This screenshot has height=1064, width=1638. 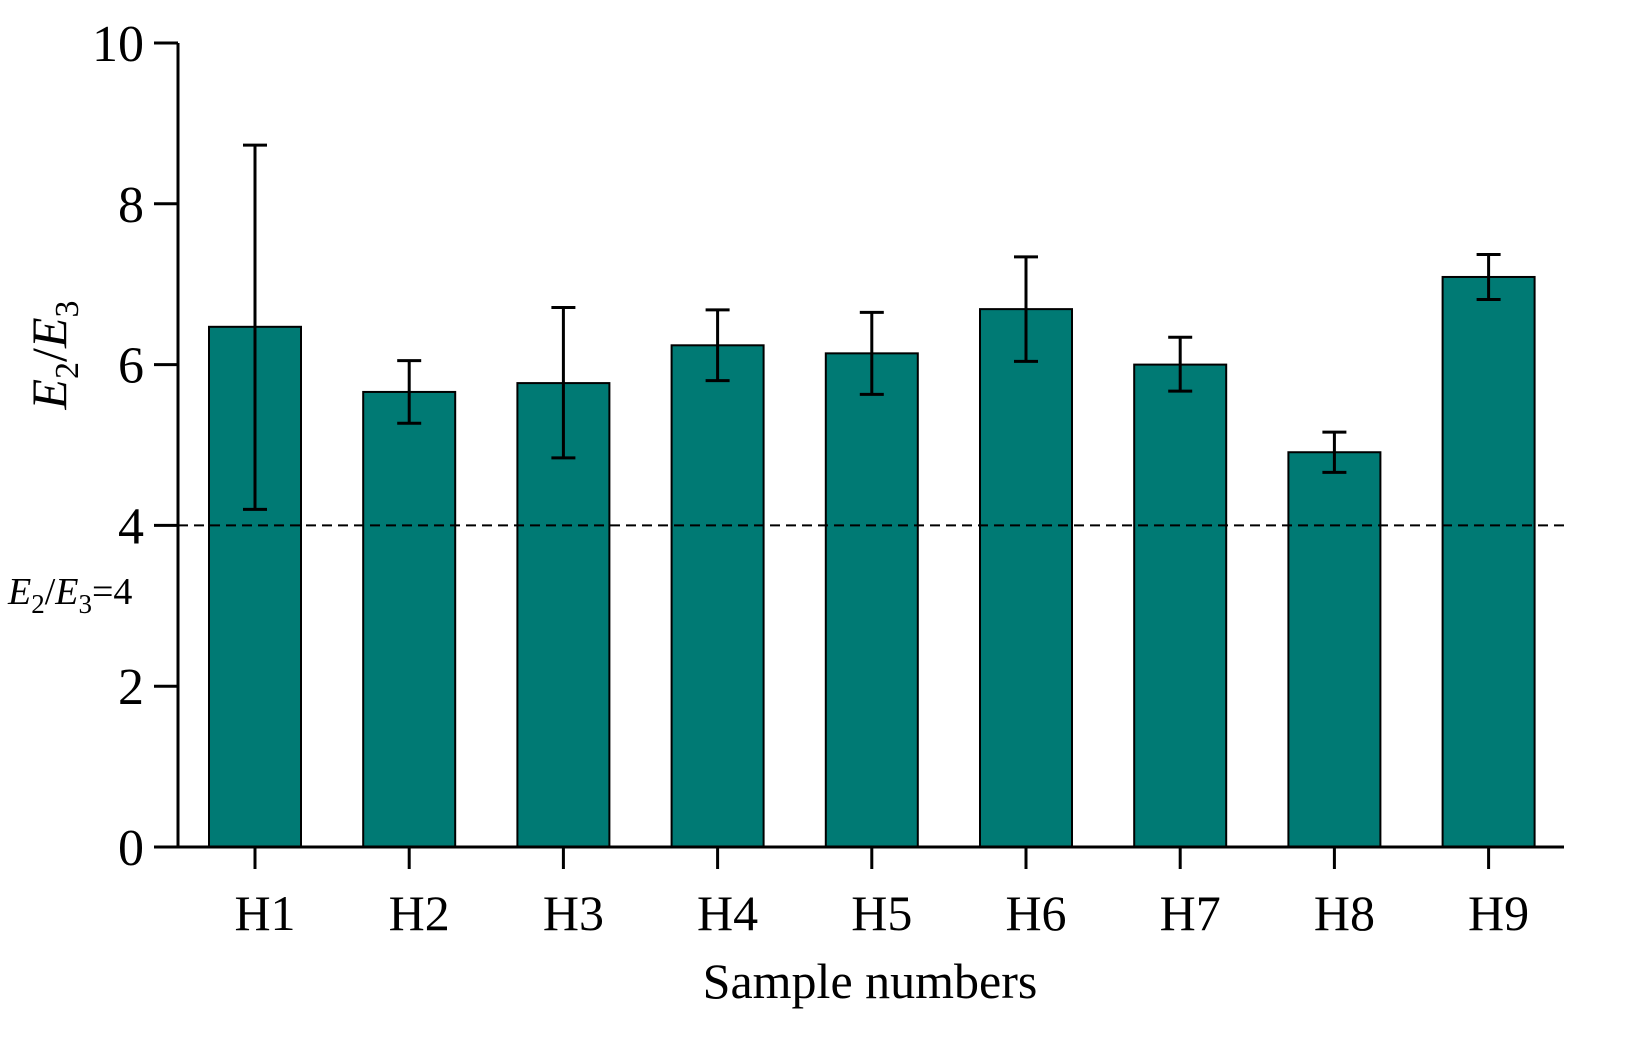 I want to click on x-tick-label-h9: H9, so click(x=1498, y=913).